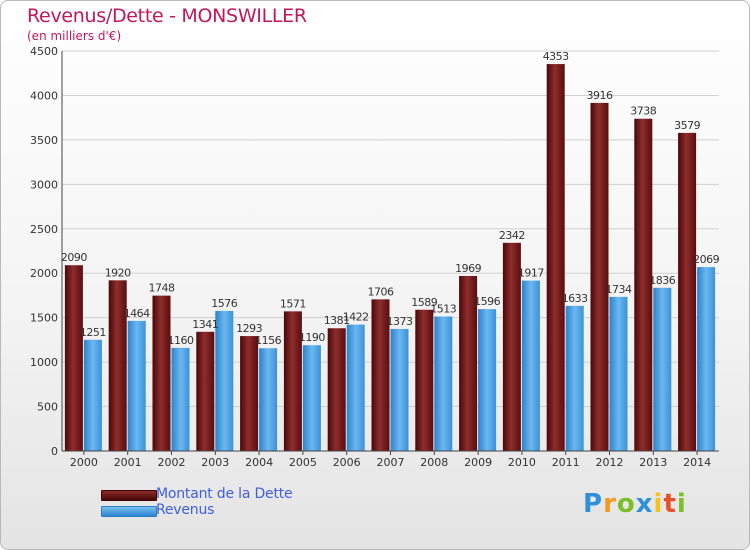 The image size is (750, 550). What do you see at coordinates (44, 95) in the screenshot?
I see `y-tick-label: 4000` at bounding box center [44, 95].